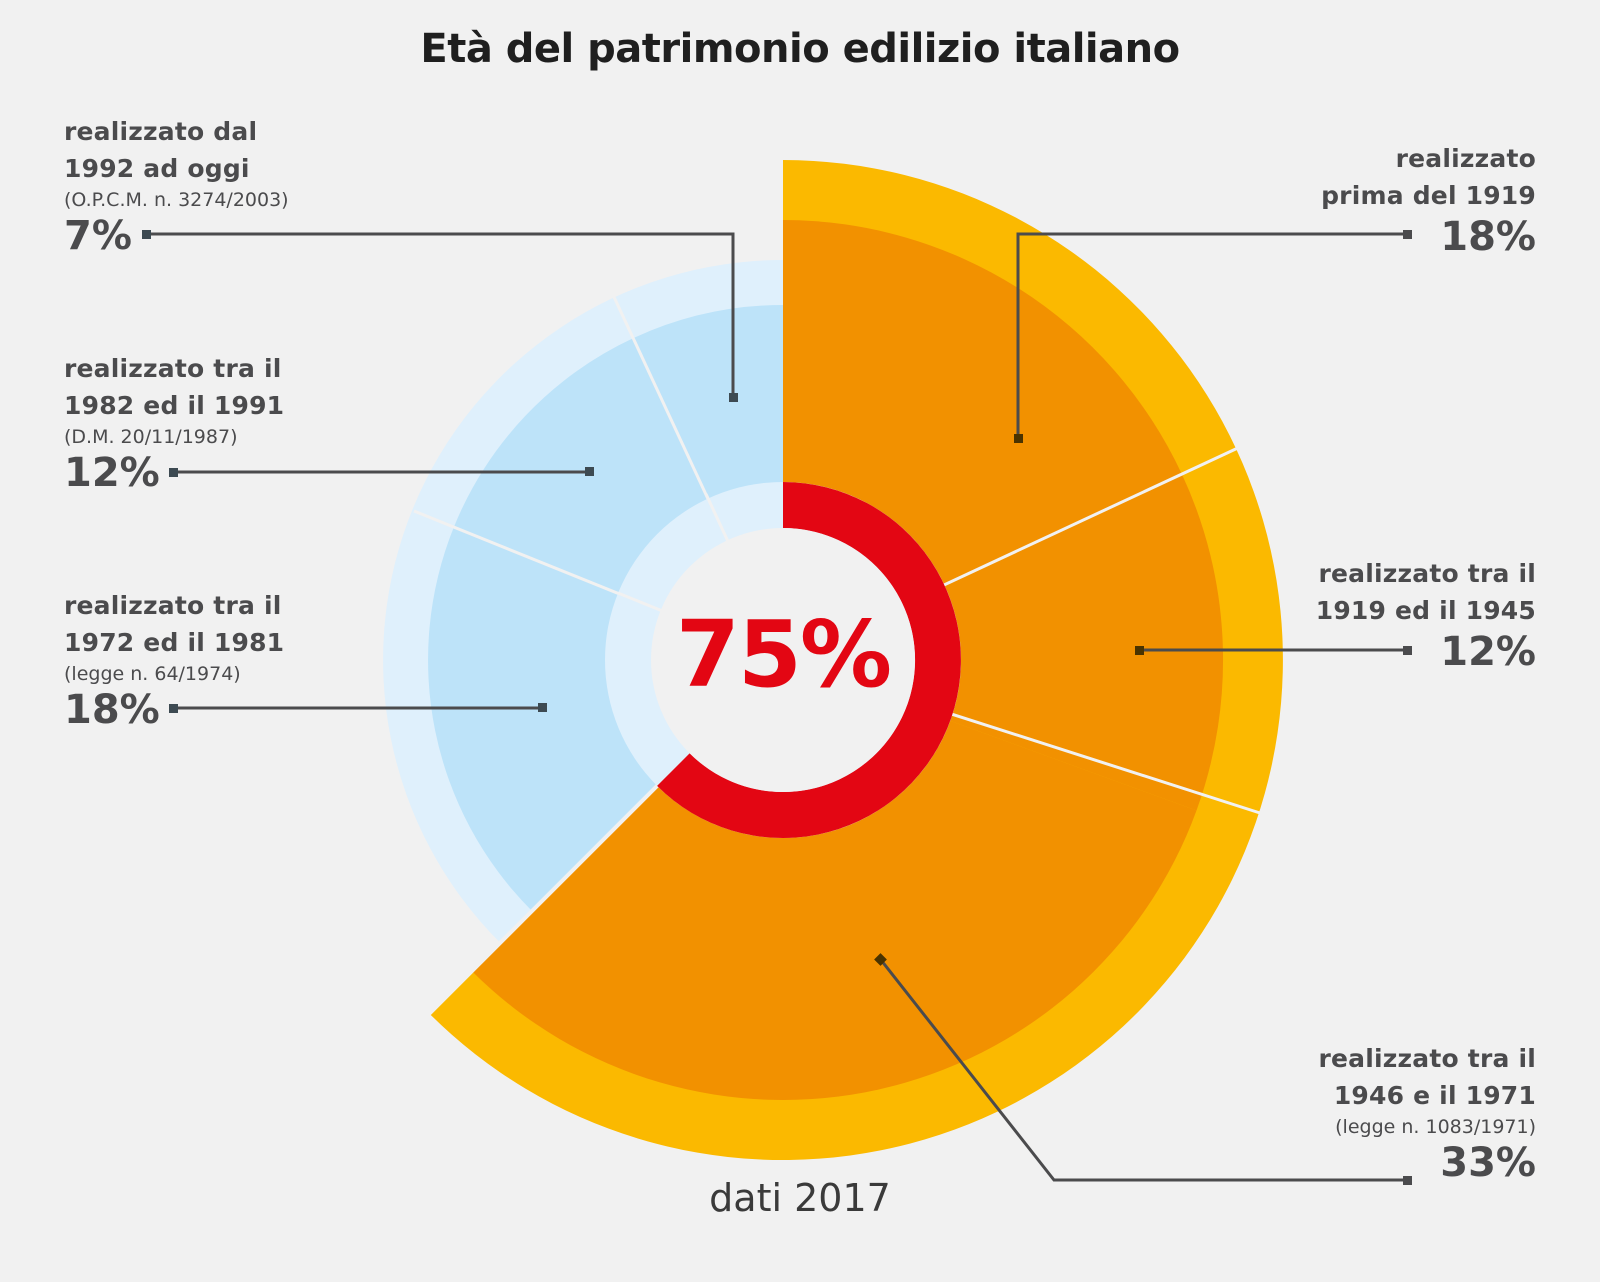 The image size is (1600, 1282). What do you see at coordinates (783, 654) in the screenshot?
I see `center-percentage: 75%` at bounding box center [783, 654].